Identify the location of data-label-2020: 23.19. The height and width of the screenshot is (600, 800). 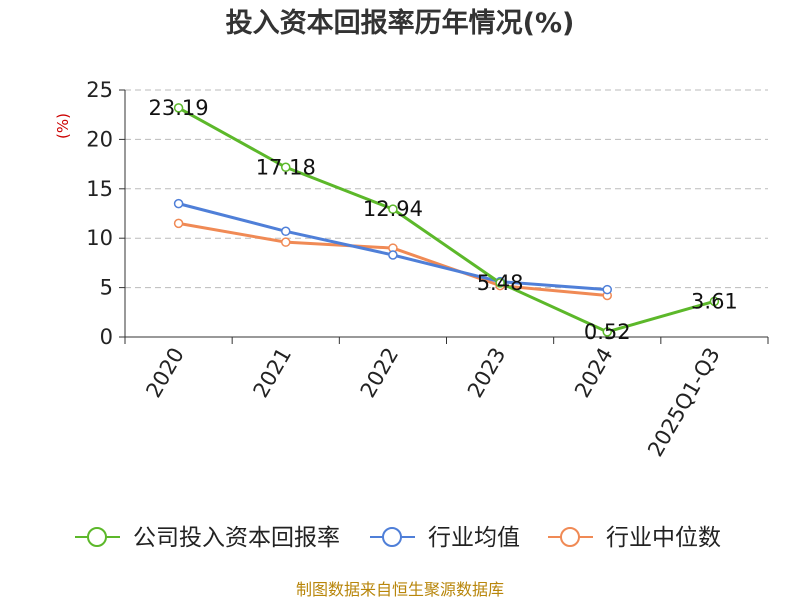
(179, 108).